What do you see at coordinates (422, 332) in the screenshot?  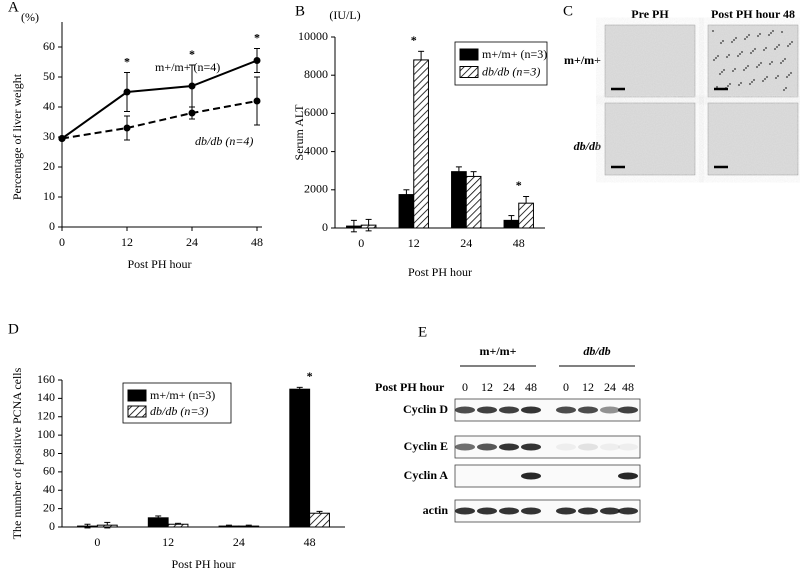 I see `panel-label: E` at bounding box center [422, 332].